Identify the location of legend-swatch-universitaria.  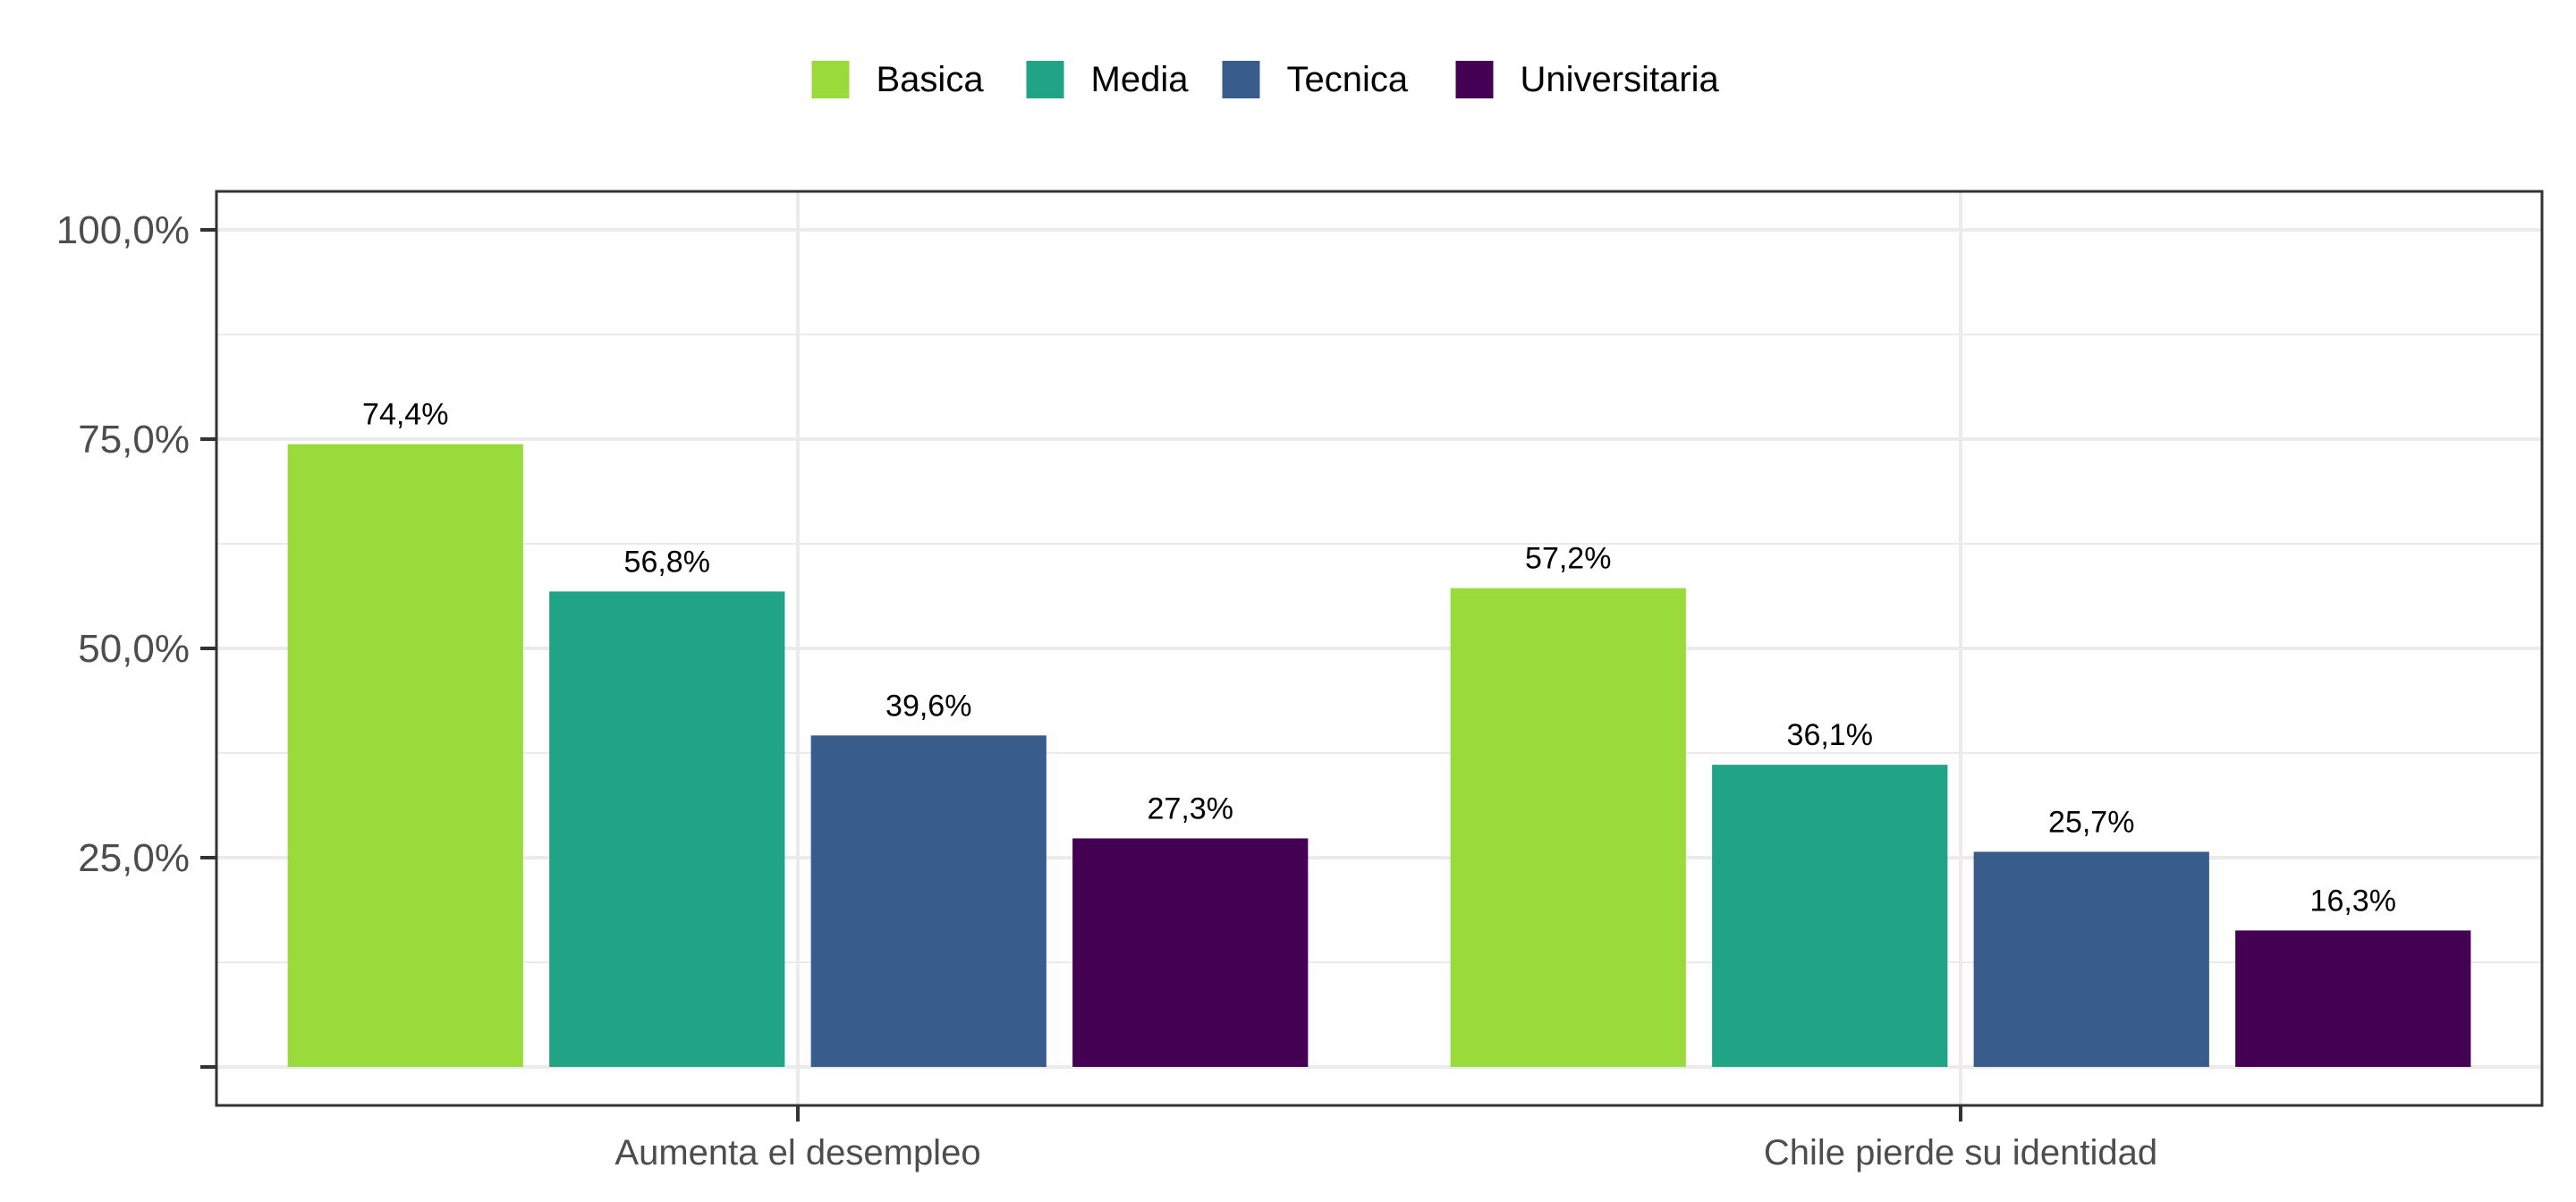
(1474, 79).